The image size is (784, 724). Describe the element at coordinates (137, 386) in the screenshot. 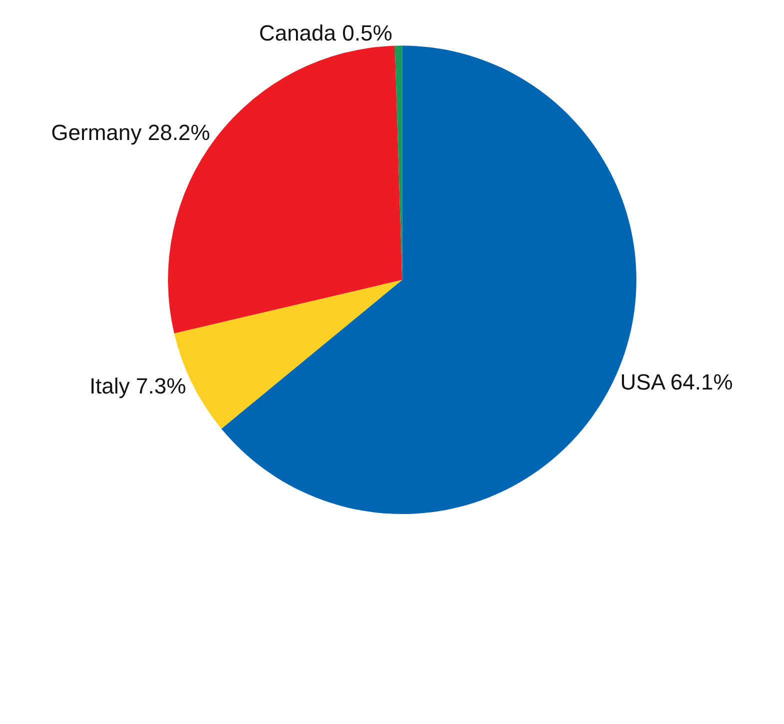

I see `slice-label: Italy 7.3%` at that location.